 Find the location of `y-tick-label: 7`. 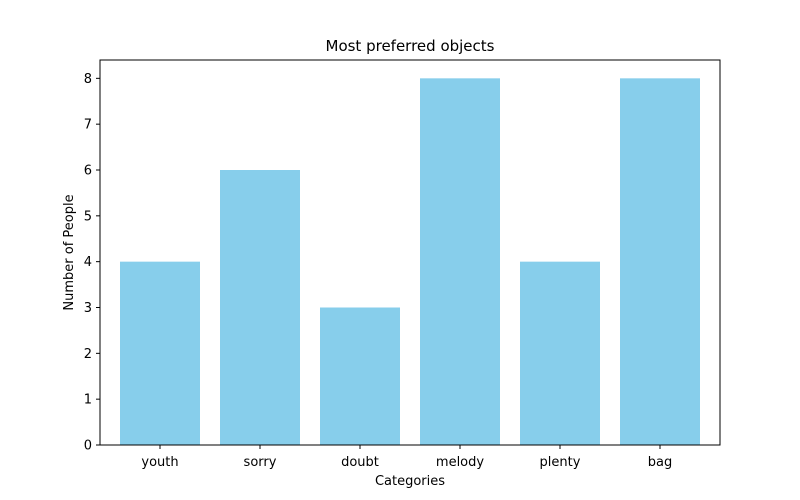

y-tick-label: 7 is located at coordinates (88, 125).